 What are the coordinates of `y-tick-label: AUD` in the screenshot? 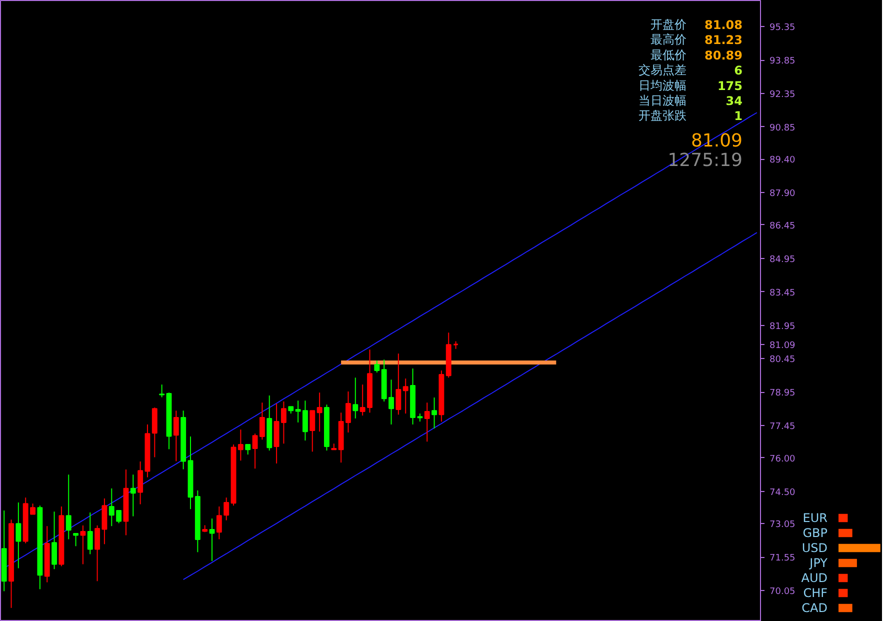 It's located at (814, 578).